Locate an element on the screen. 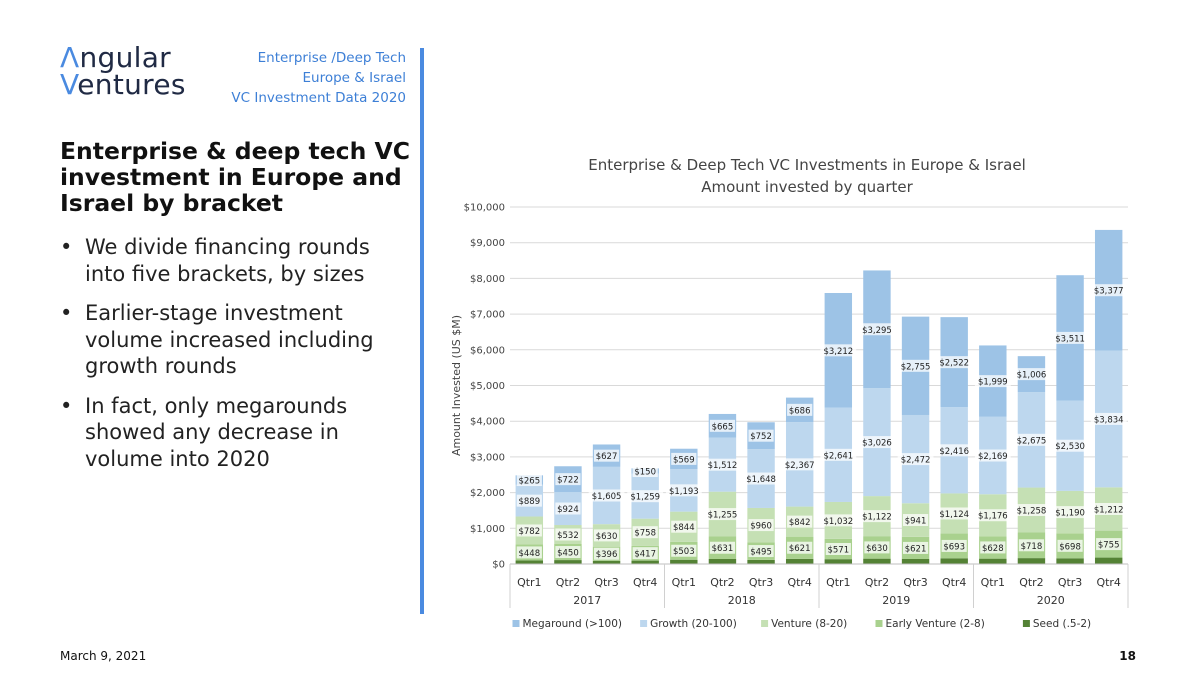 The height and width of the screenshot is (675, 1200). y-axis-label: Amount Invested (US $M) is located at coordinates (456, 385).